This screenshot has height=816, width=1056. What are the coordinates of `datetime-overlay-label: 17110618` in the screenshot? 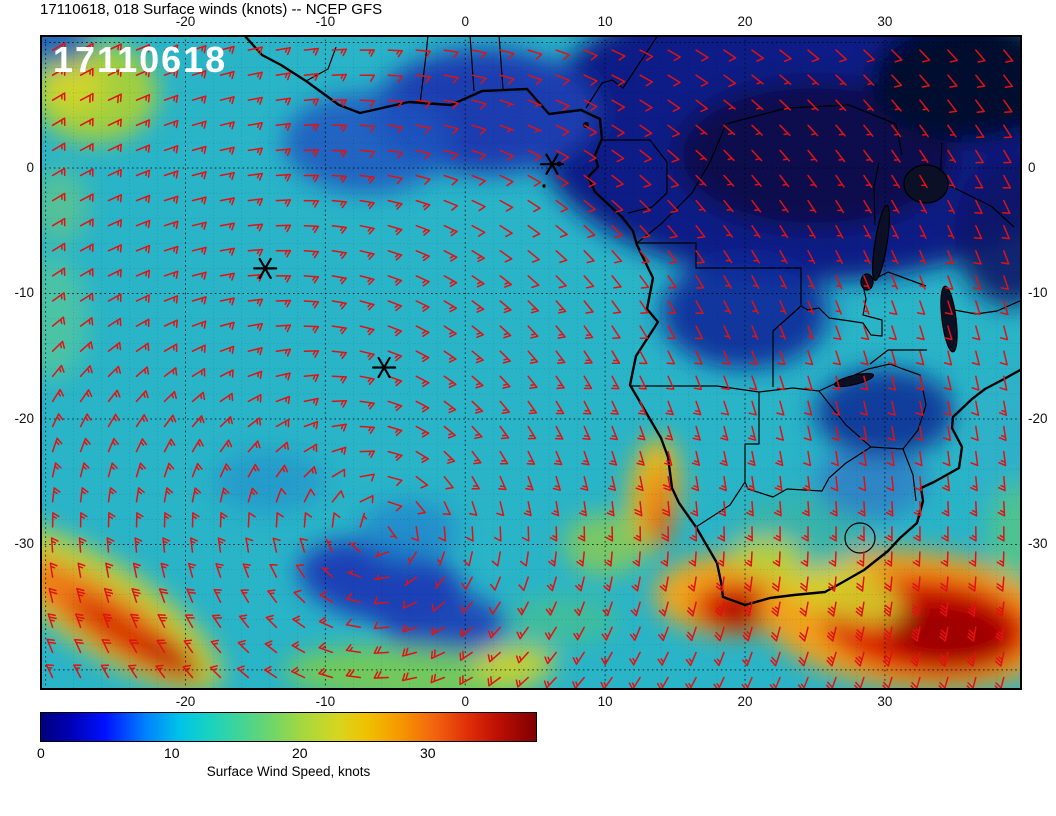 It's located at (140, 59).